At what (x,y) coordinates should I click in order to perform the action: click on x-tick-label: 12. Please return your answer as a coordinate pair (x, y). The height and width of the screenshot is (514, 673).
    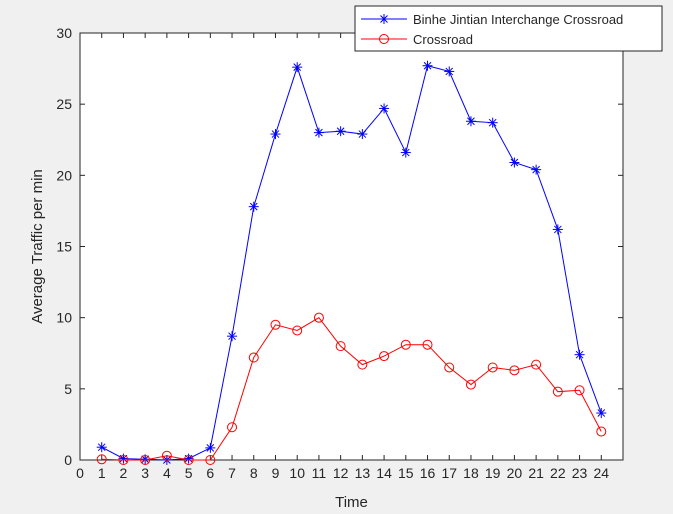
    Looking at the image, I should click on (341, 473).